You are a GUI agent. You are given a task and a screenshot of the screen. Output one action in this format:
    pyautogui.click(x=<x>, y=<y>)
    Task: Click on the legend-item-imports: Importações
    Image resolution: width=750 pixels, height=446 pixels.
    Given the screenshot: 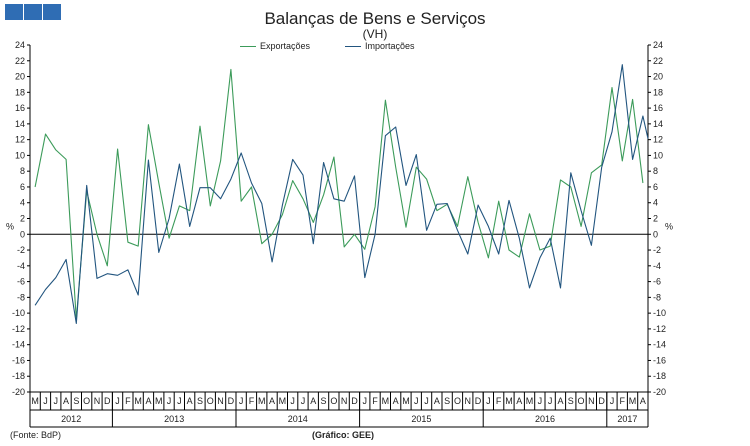 What is the action you would take?
    pyautogui.click(x=380, y=46)
    